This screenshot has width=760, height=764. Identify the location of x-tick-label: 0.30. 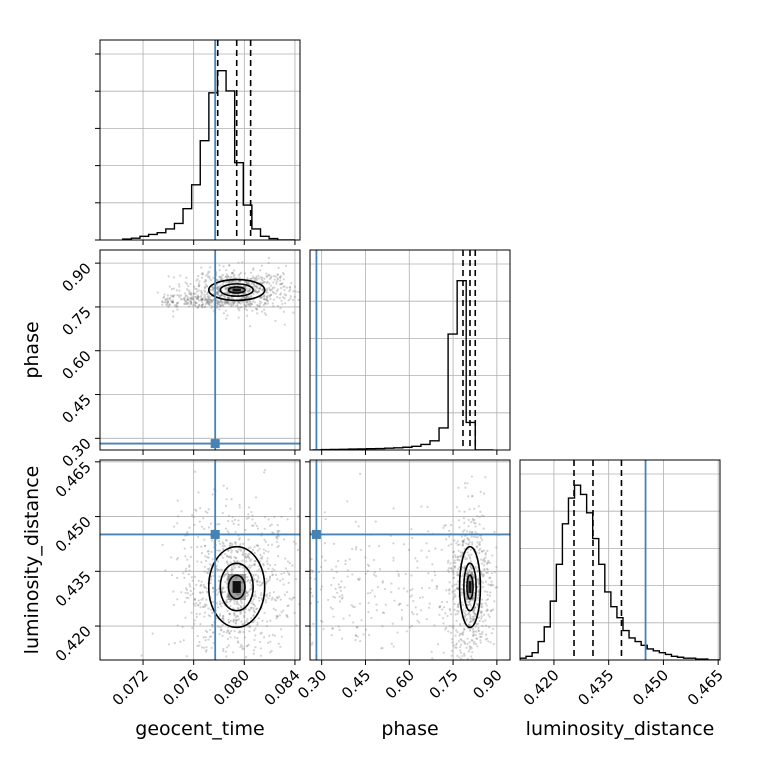
(312, 684).